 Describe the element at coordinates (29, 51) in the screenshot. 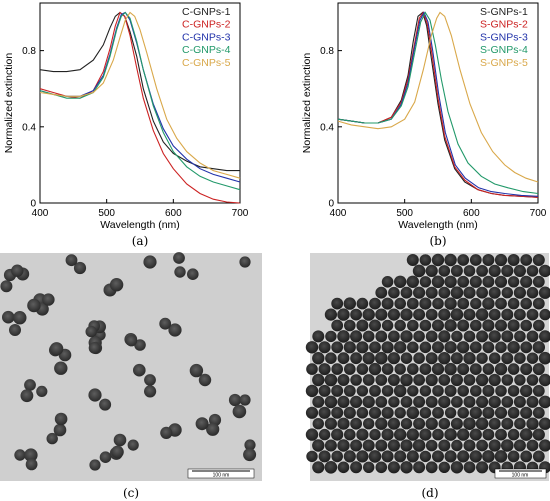

I see `y-tick-label: 0.8` at that location.